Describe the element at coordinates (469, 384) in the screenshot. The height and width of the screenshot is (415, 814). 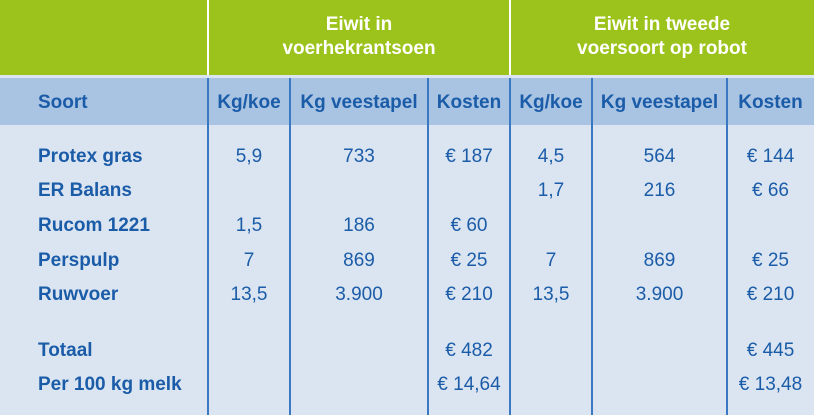
I see `cell-value: € 14,64` at that location.